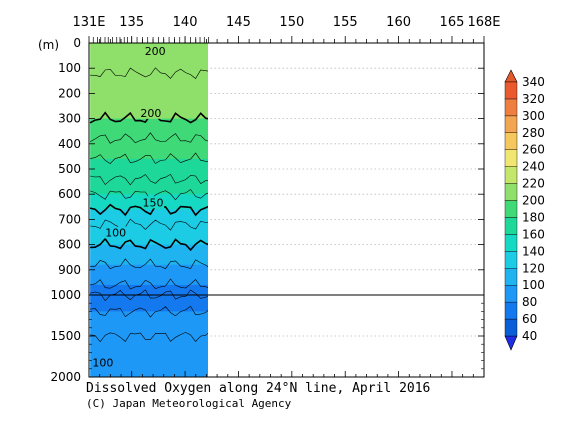 The width and height of the screenshot is (570, 423). What do you see at coordinates (533, 184) in the screenshot?
I see `colorbar-label: 220` at bounding box center [533, 184].